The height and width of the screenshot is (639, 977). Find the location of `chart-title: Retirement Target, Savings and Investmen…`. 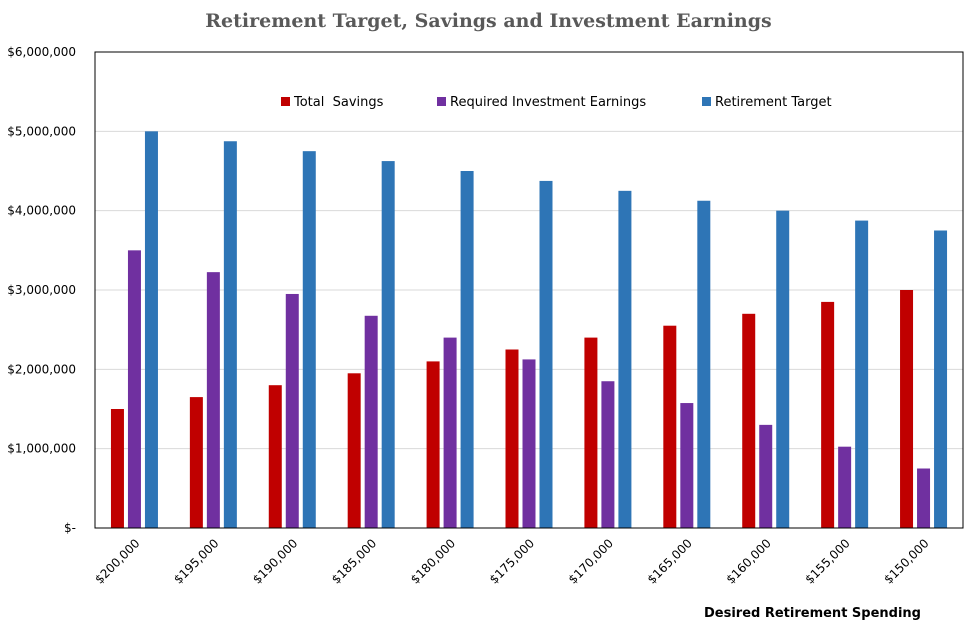

chart-title: Retirement Target, Savings and Investmen… is located at coordinates (488, 21).